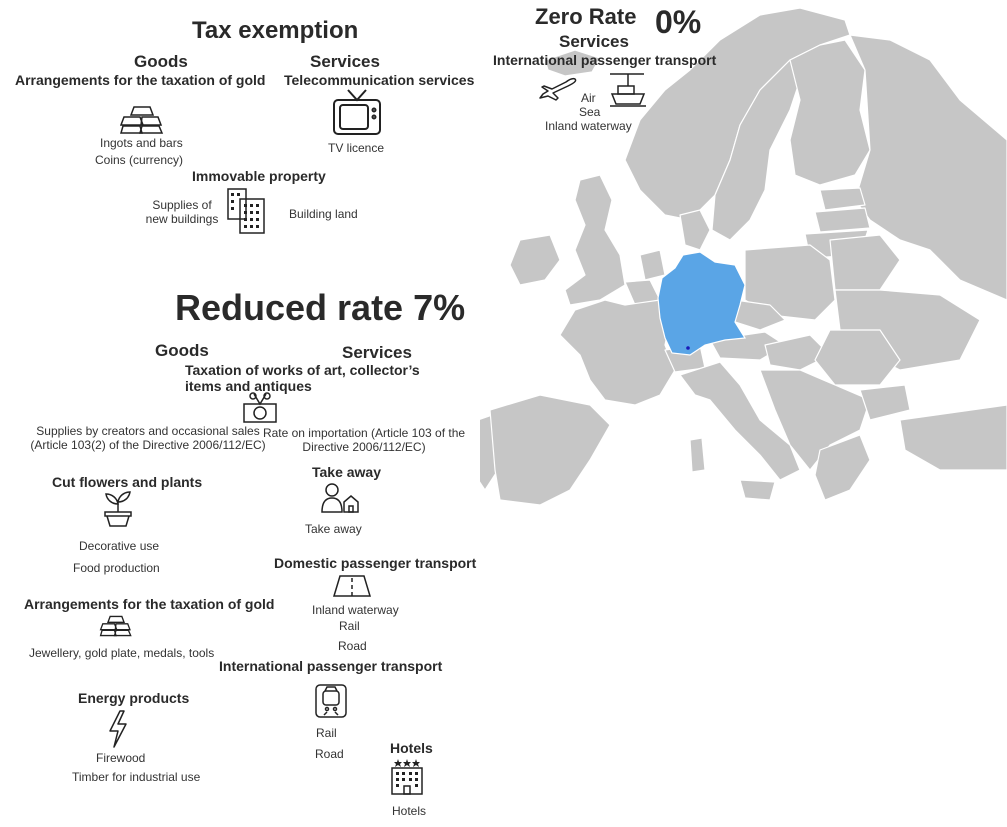  What do you see at coordinates (857, 357) in the screenshot?
I see `romania` at bounding box center [857, 357].